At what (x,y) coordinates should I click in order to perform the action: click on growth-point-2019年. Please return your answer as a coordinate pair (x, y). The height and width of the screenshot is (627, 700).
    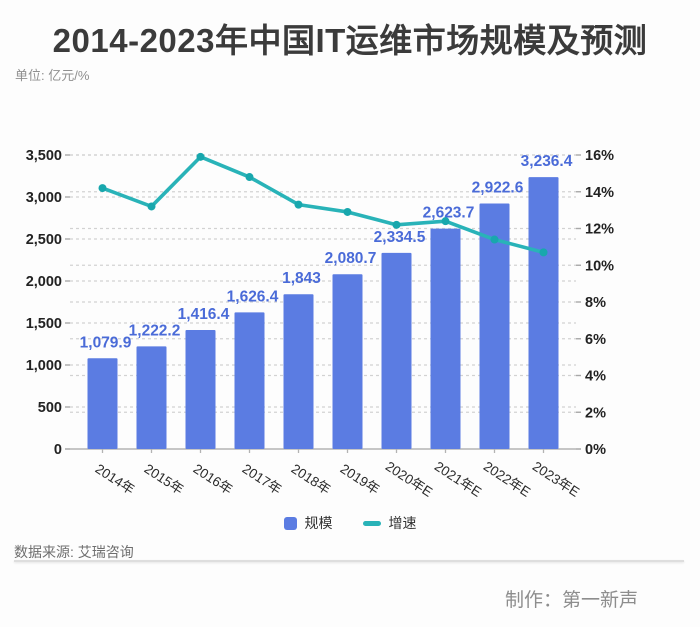
    Looking at the image, I should click on (347, 211).